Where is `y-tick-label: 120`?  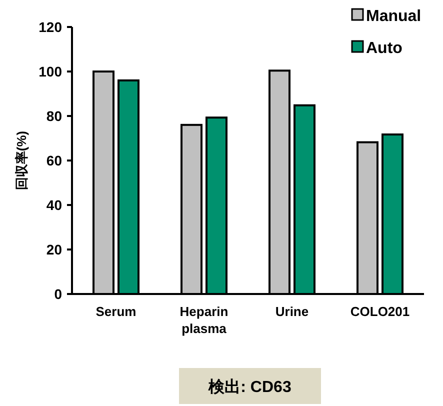
y-tick-label: 120 is located at coordinates (50, 27).